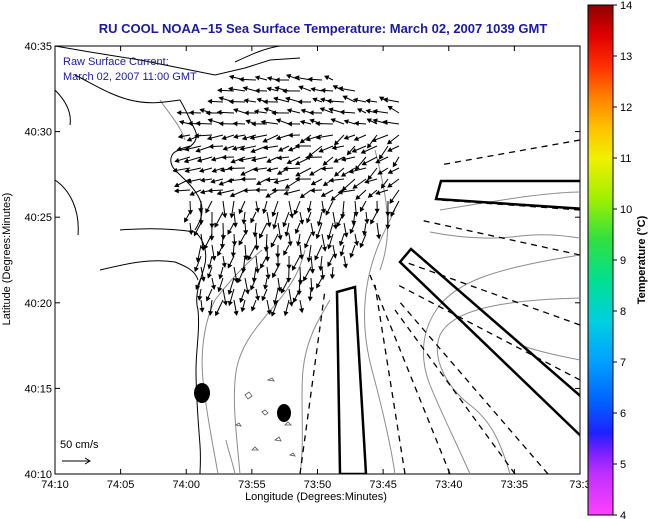  Describe the element at coordinates (623, 261) in the screenshot. I see `colorbar-tick-label: 9` at that location.